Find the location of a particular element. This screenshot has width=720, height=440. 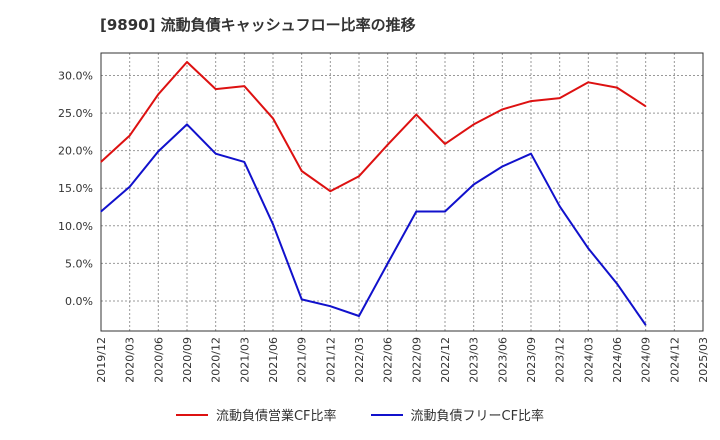

x-tick-label: 2024/12 is located at coordinates (674, 360).